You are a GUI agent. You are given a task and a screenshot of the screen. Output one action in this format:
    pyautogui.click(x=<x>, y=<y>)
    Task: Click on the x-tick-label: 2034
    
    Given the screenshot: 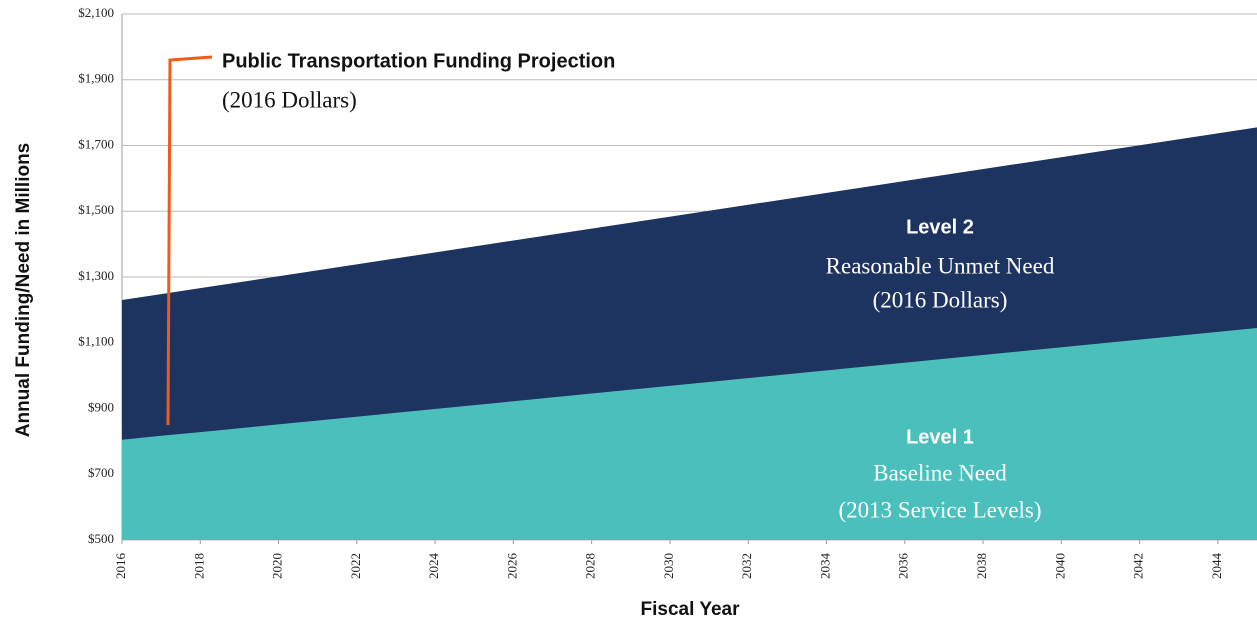 What is the action you would take?
    pyautogui.click(x=824, y=566)
    